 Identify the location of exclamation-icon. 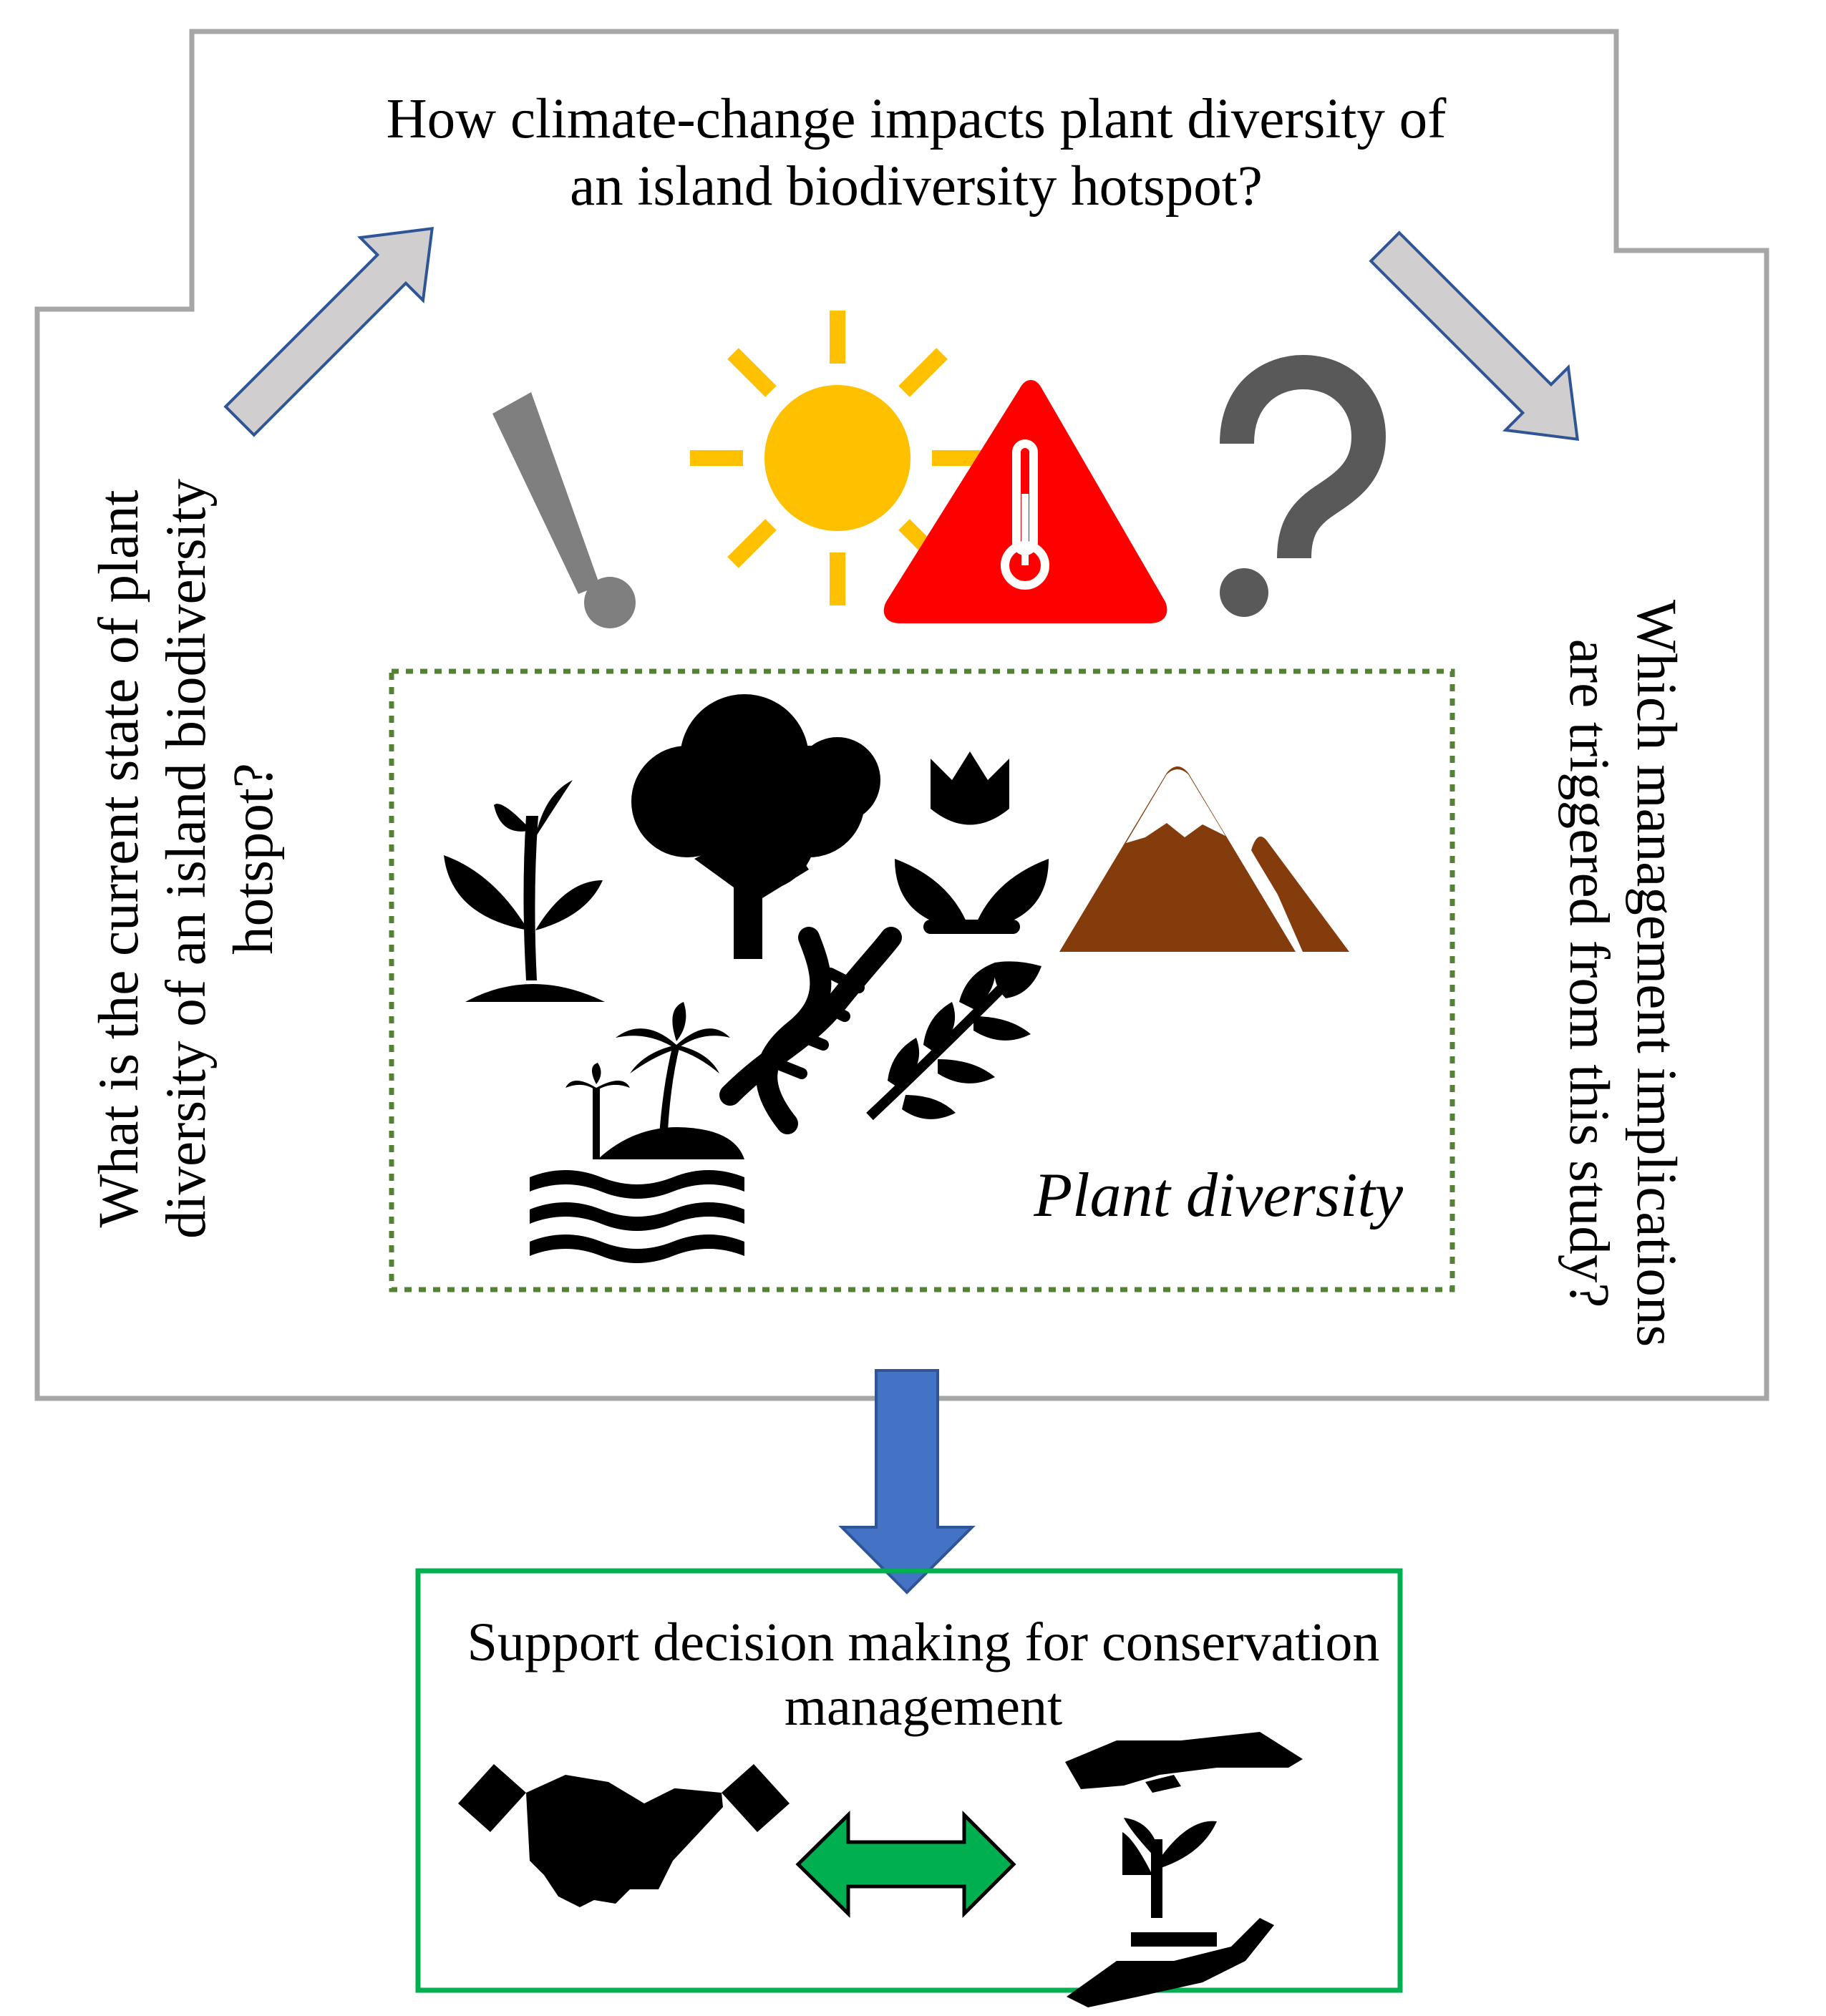
(564, 510).